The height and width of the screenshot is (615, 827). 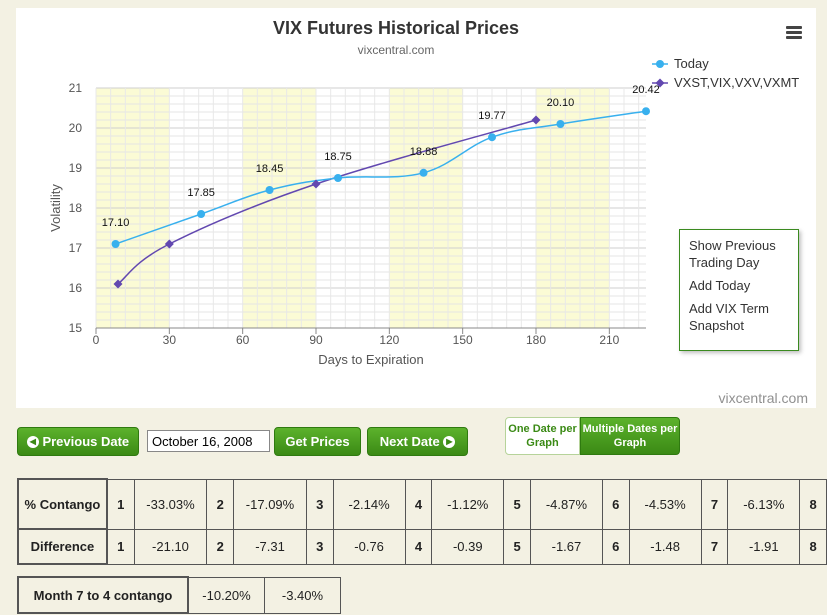 What do you see at coordinates (76, 128) in the screenshot?
I see `y-tick-label: 20` at bounding box center [76, 128].